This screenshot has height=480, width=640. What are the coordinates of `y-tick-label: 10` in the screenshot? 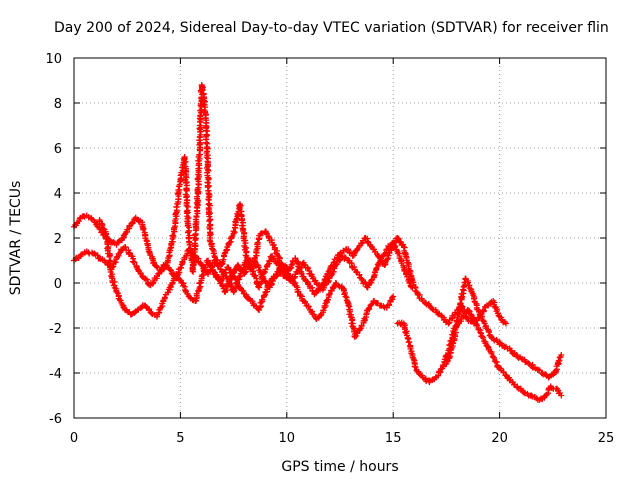 It's located at (53, 59).